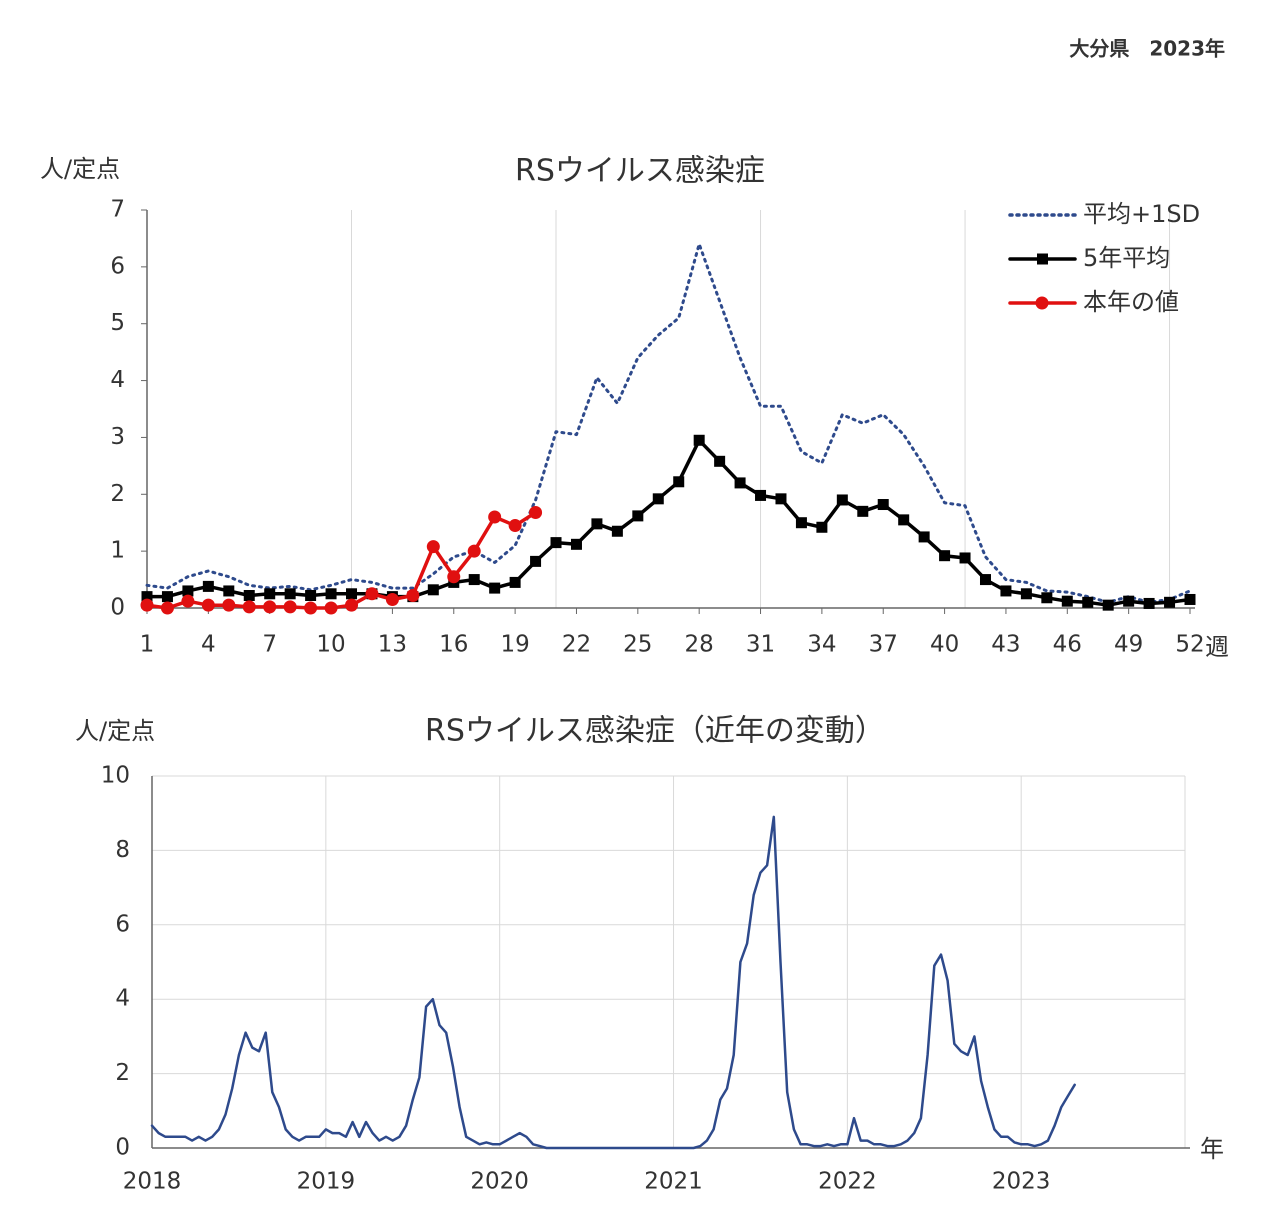  I want to click on x-tick-label: 16, so click(453, 645).